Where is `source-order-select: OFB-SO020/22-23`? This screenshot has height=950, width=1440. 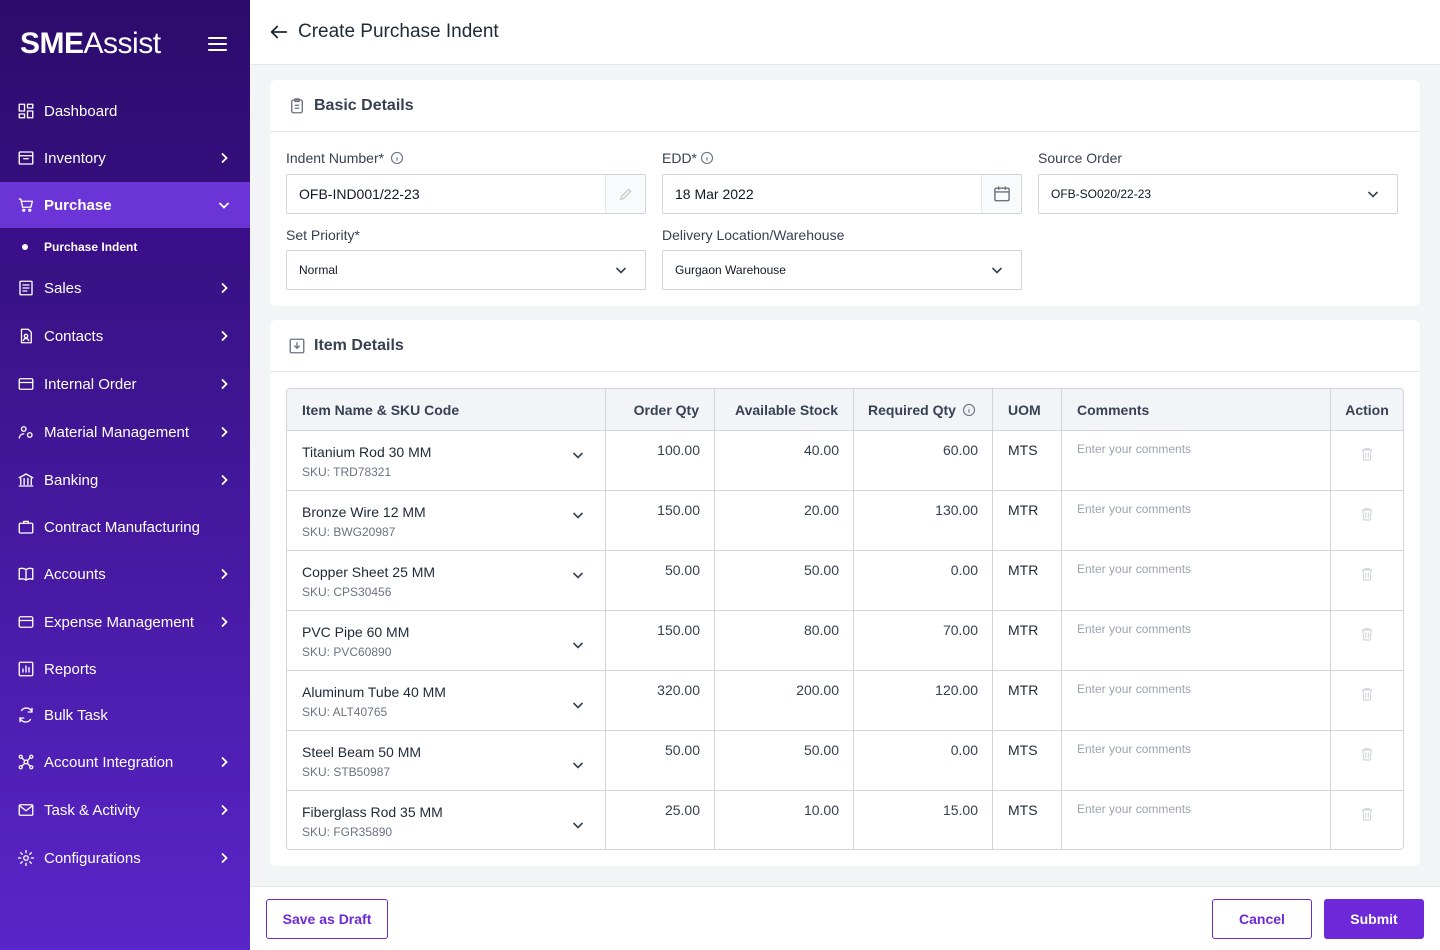 source-order-select: OFB-SO020/22-23 is located at coordinates (1218, 194).